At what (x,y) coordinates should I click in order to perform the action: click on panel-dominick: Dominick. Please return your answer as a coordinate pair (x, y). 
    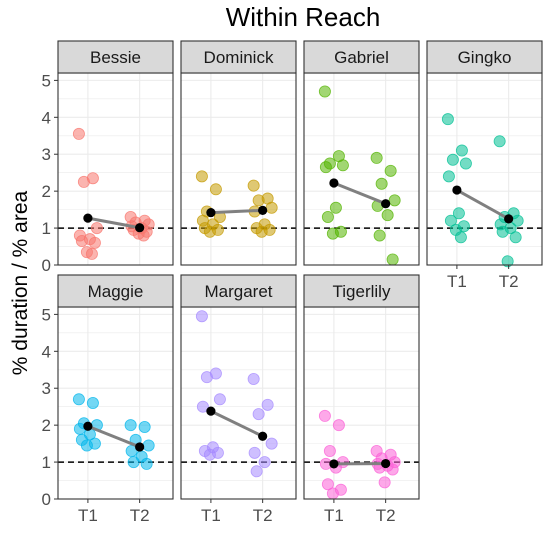
    Looking at the image, I should click on (238, 153).